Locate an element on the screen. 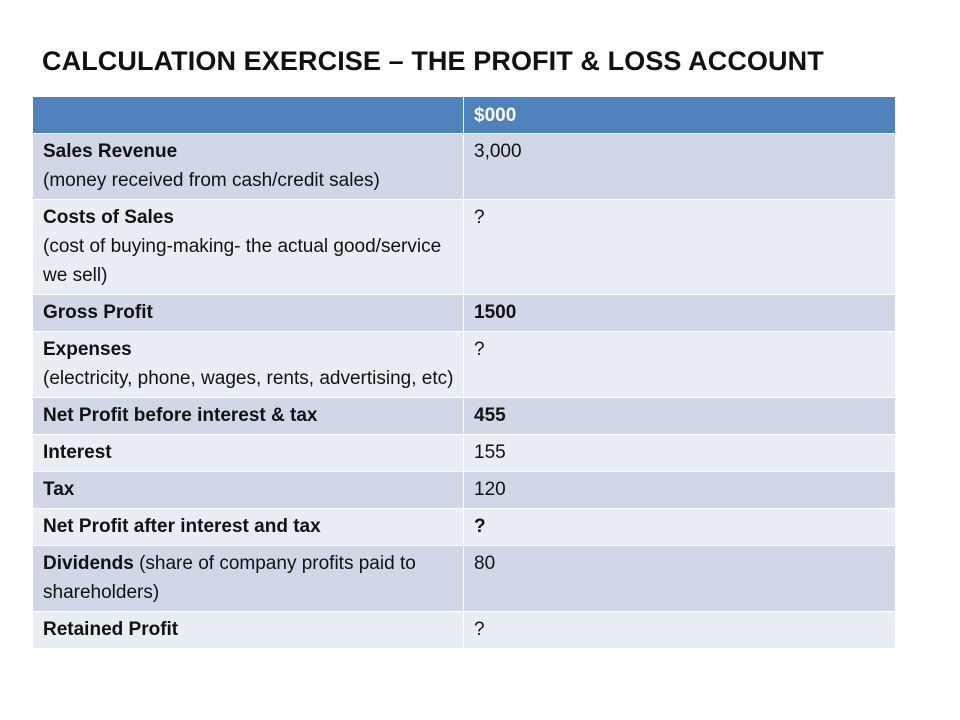  value-cell: 455 is located at coordinates (680, 416).